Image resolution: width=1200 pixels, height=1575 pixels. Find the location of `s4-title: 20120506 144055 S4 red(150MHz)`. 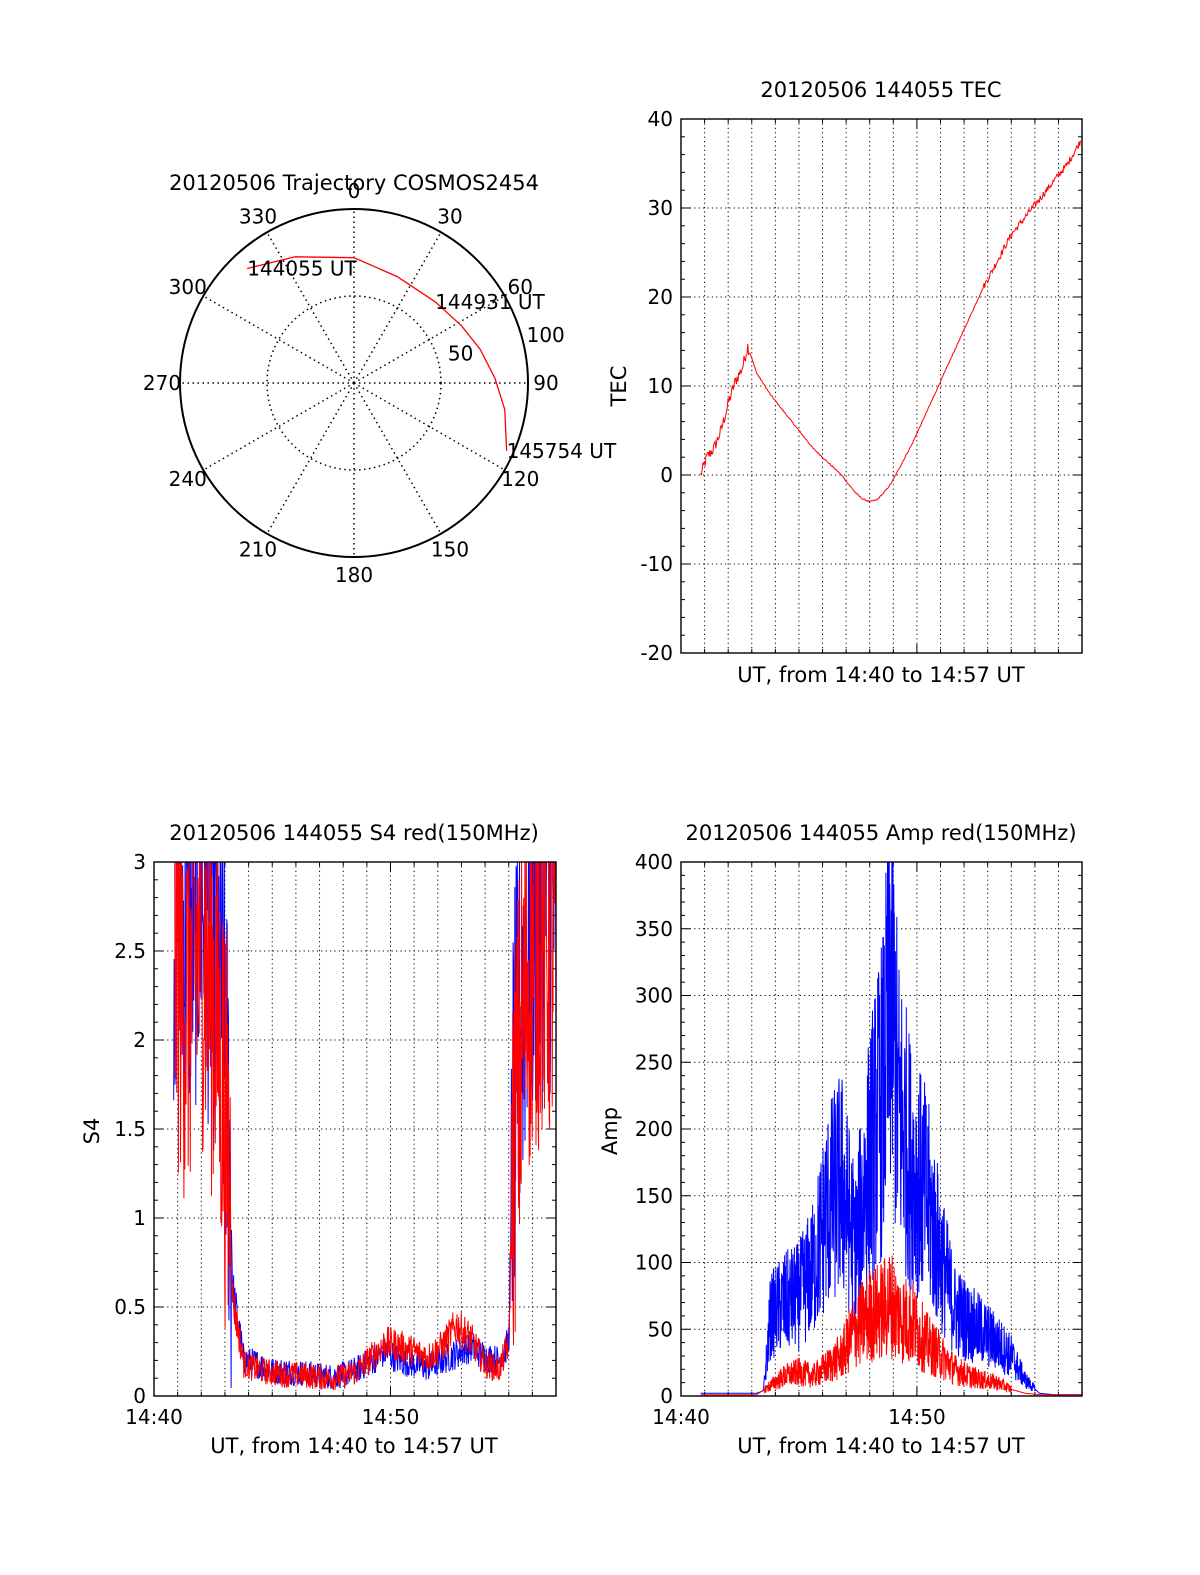

s4-title: 20120506 144055 S4 red(150MHz) is located at coordinates (354, 833).